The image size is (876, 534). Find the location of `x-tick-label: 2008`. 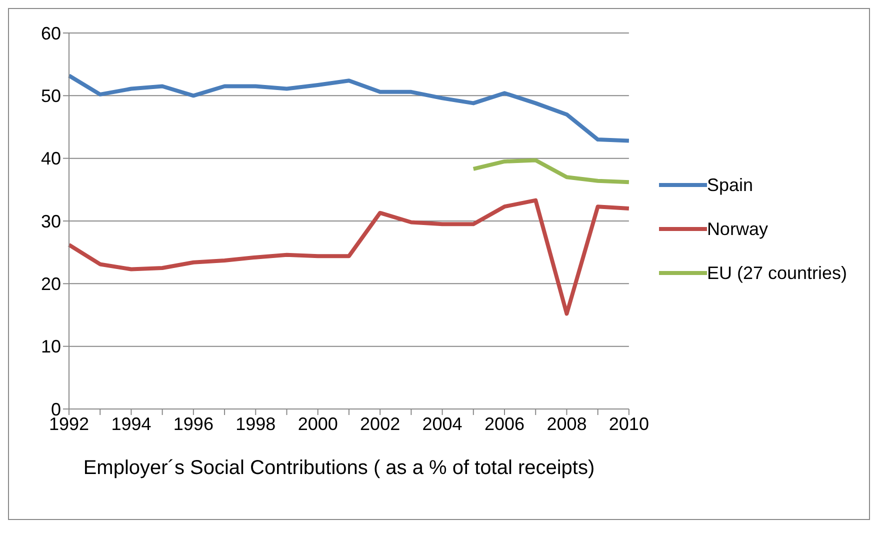

x-tick-label: 2008 is located at coordinates (566, 424).